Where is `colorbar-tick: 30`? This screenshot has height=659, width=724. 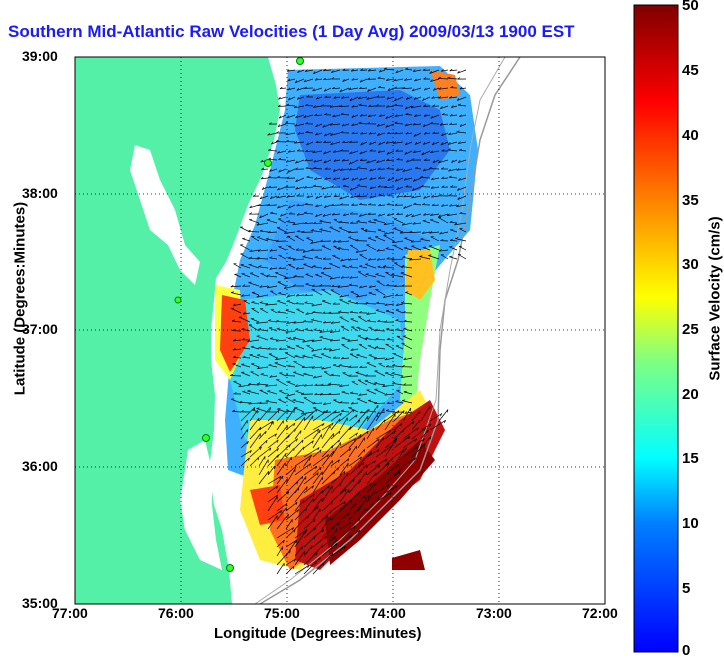
colorbar-tick: 30 is located at coordinates (690, 264).